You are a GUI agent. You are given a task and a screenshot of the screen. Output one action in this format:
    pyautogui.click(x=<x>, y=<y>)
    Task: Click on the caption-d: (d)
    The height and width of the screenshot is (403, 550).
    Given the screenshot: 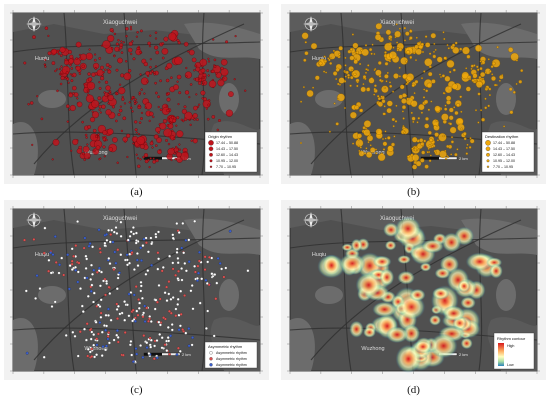 What is the action you would take?
    pyautogui.click(x=413, y=390)
    